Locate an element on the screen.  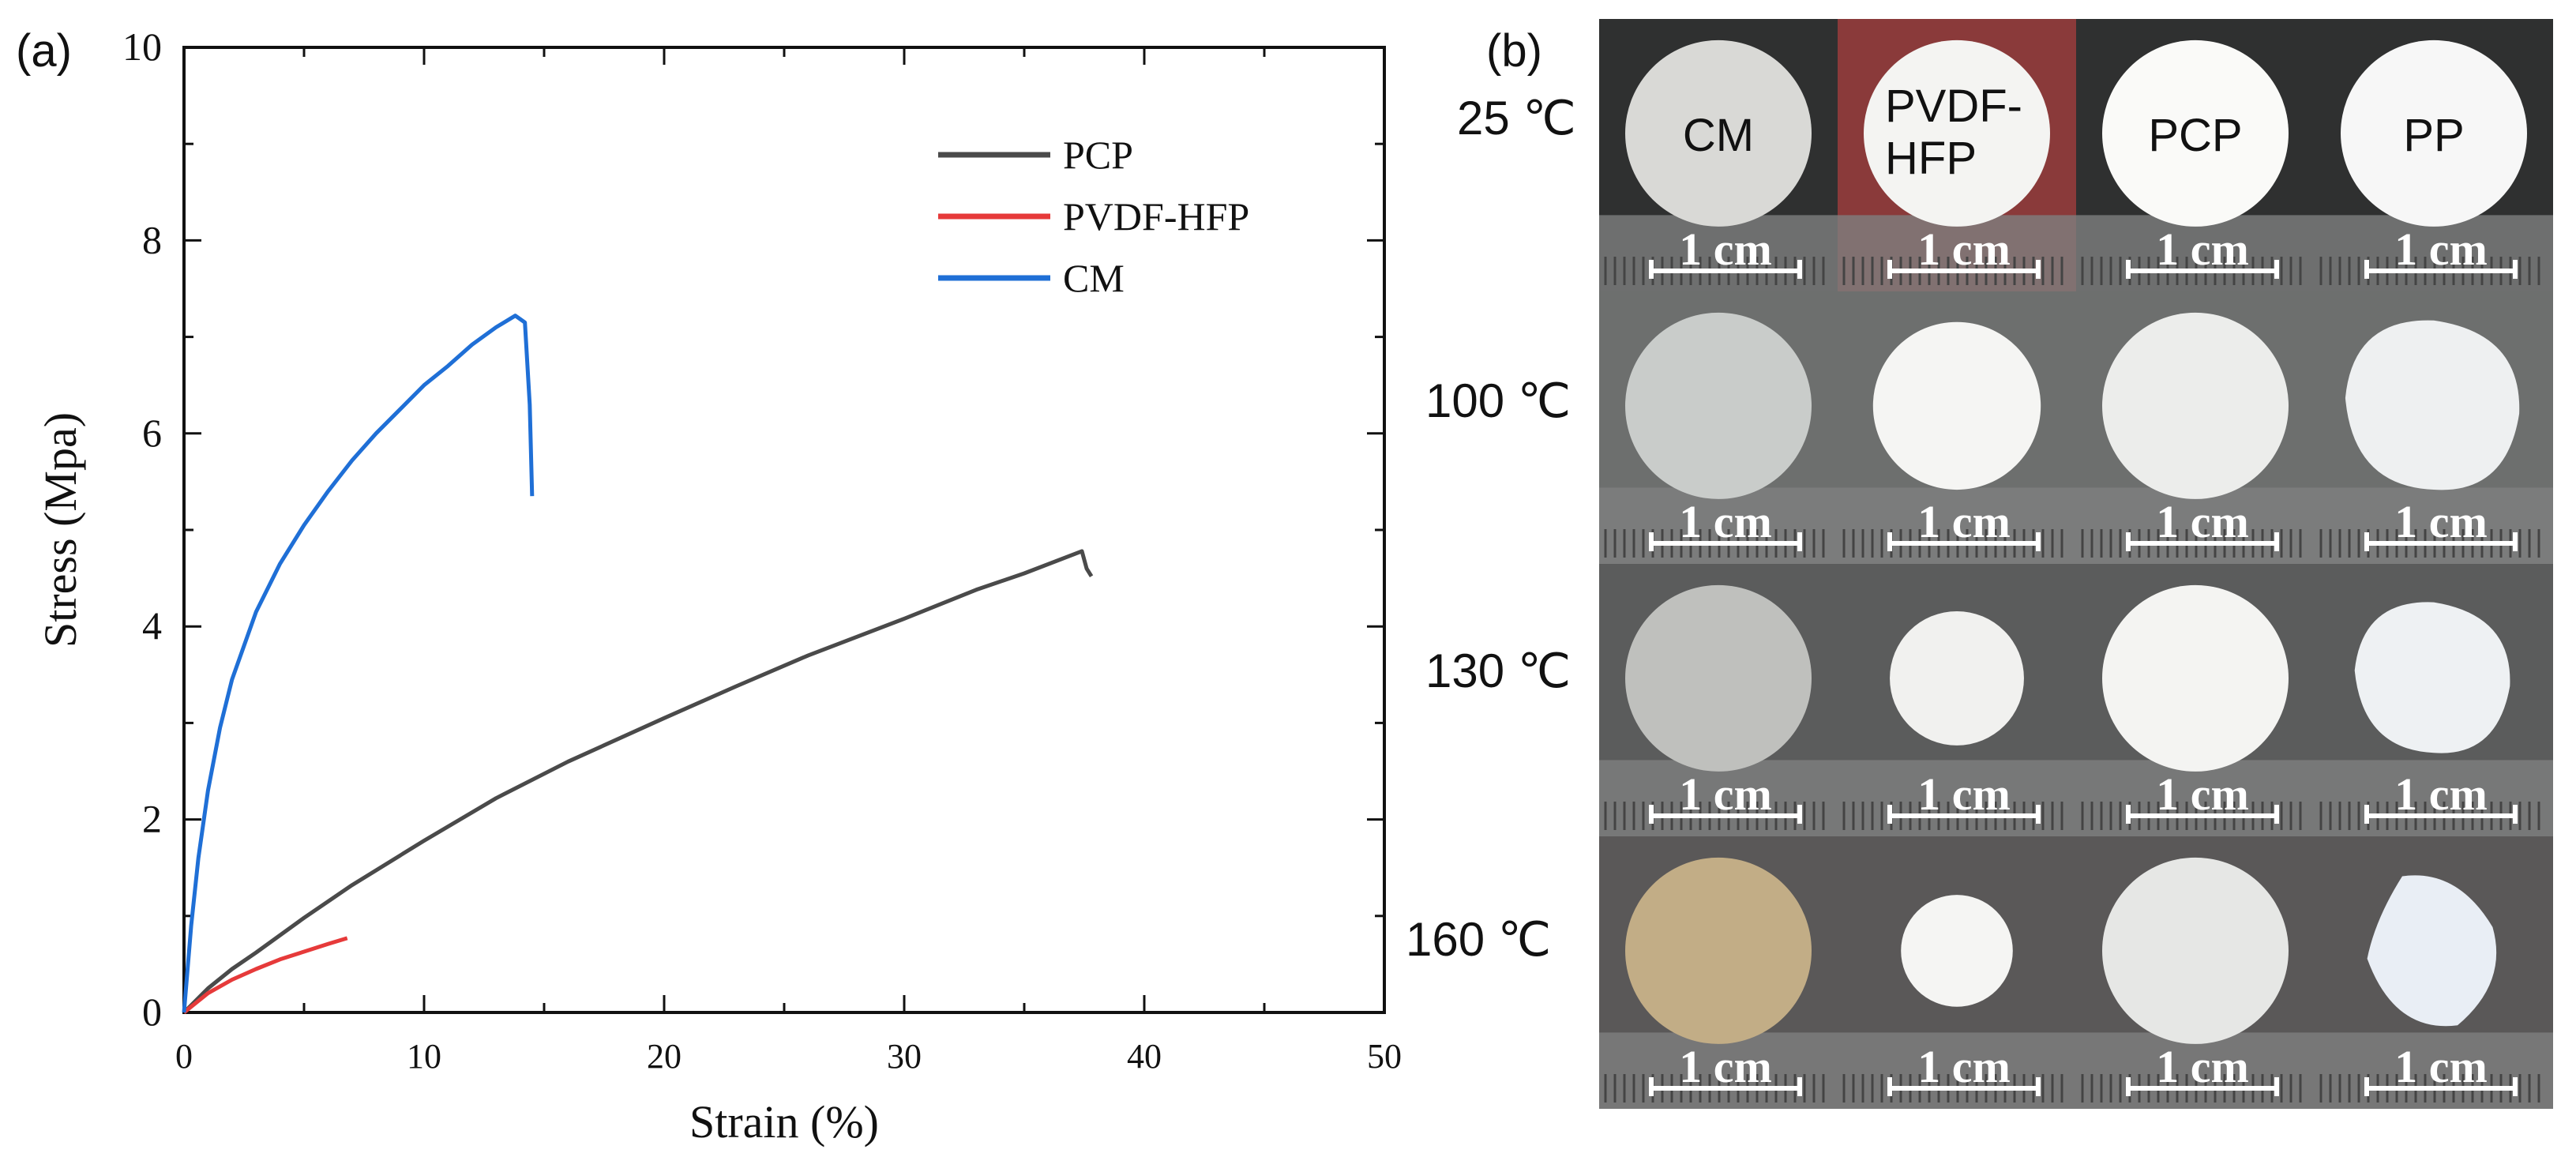
y-tick-label: 0 is located at coordinates (152, 1012).